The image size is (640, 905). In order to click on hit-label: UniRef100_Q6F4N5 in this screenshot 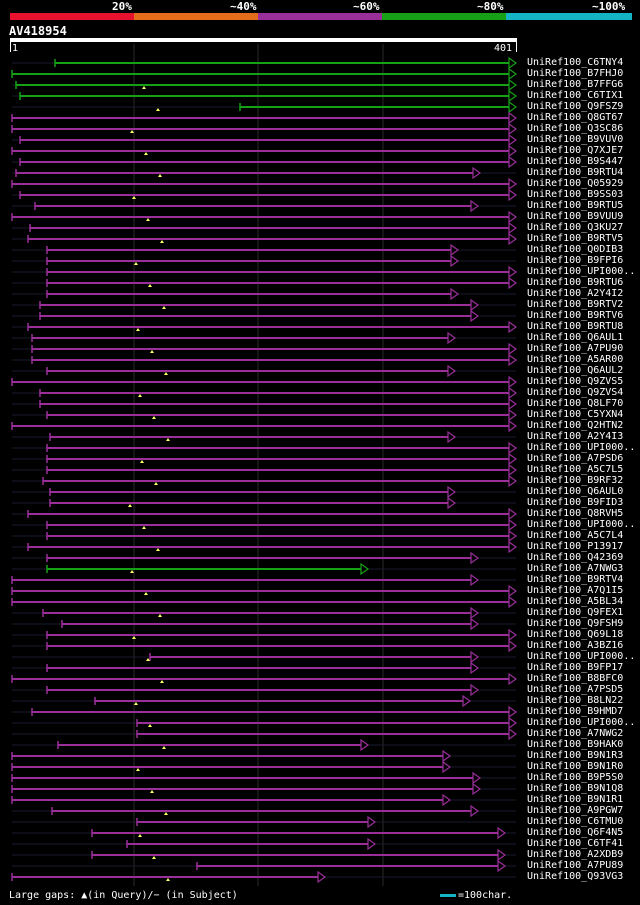, I will do `click(575, 832)`.